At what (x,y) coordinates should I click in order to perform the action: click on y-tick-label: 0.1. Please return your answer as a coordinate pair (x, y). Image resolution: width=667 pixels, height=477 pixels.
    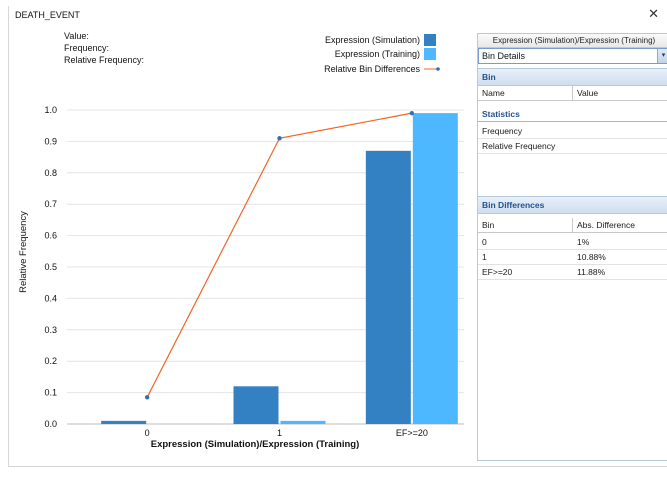
    Looking at the image, I should click on (50, 393).